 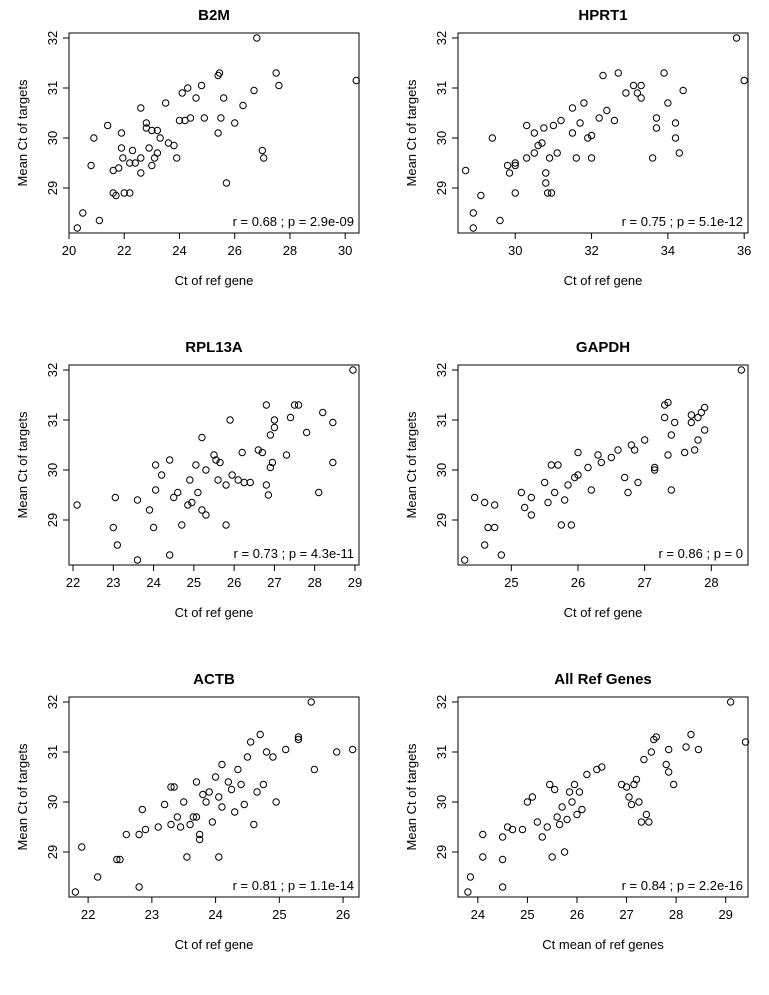 I want to click on y-tick-label: 32, so click(x=441, y=370).